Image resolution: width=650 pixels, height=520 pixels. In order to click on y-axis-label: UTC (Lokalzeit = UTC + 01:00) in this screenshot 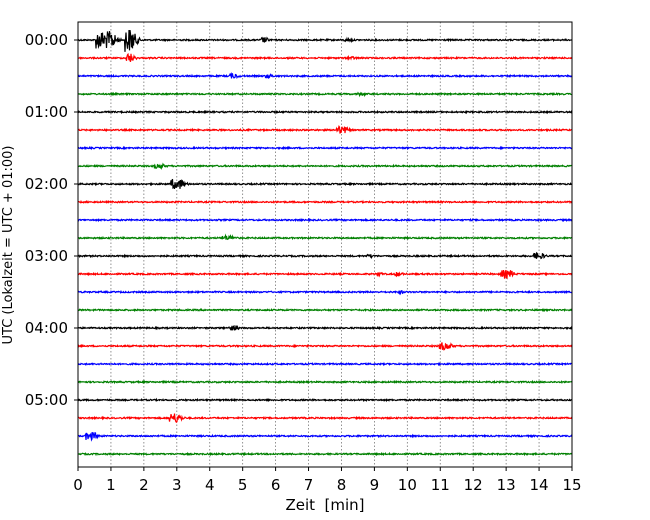, I will do `click(8, 245)`.